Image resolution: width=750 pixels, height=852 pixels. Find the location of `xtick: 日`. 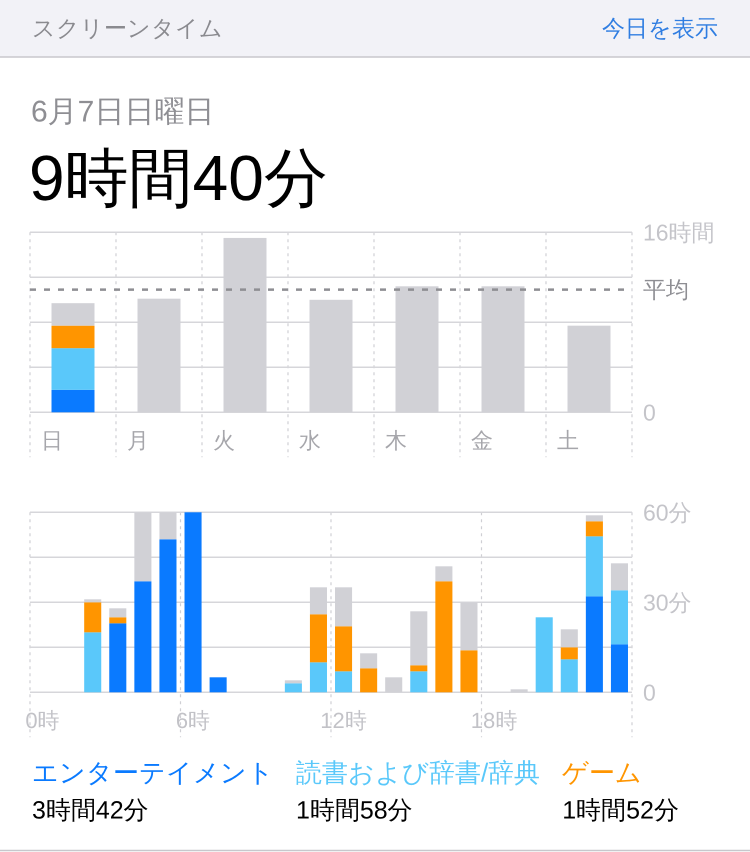

xtick: 日 is located at coordinates (52, 440).